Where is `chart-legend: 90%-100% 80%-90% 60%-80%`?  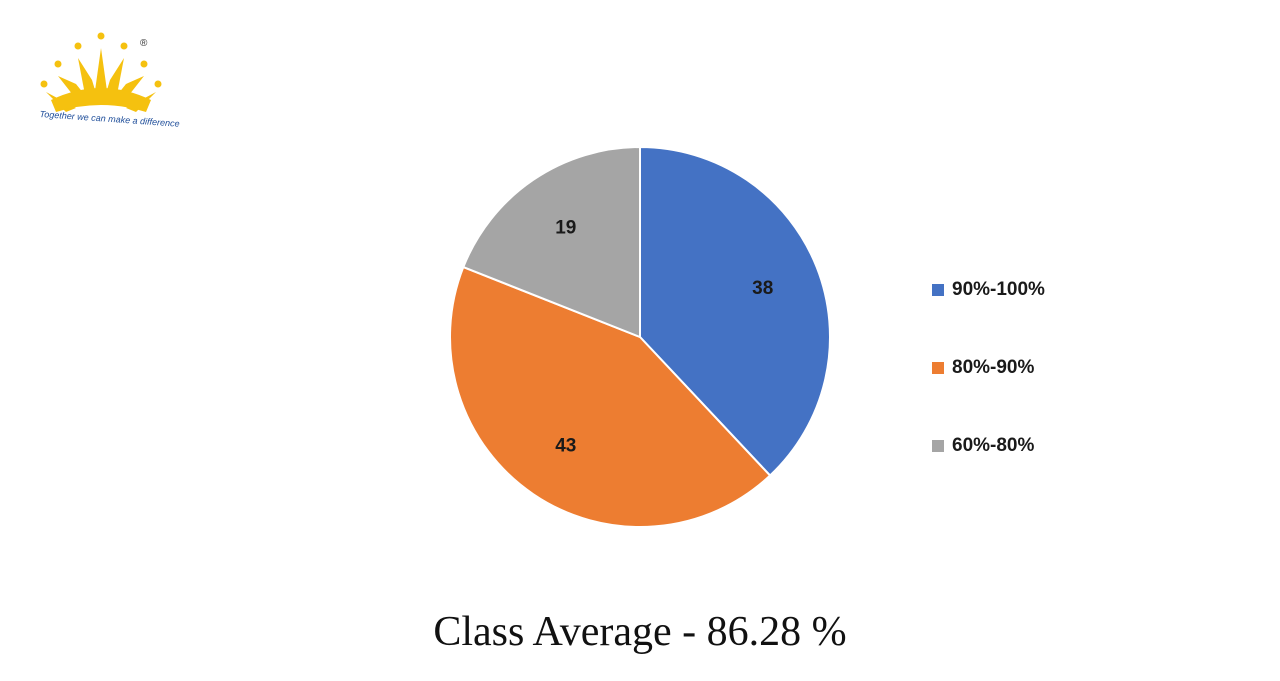
chart-legend: 90%-100% 80%-90% 60%-80% is located at coordinates (988, 395).